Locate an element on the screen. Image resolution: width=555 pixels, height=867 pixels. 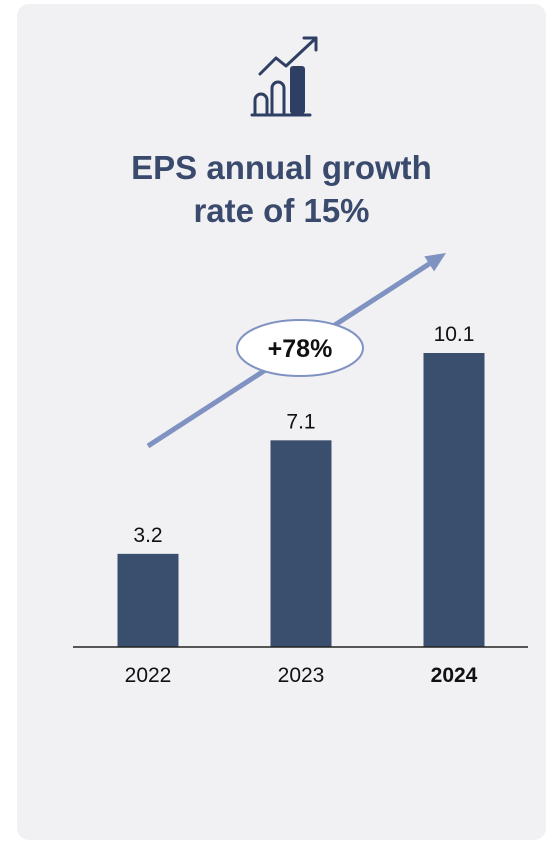
title-line-2: rate of 15% is located at coordinates (281, 210).